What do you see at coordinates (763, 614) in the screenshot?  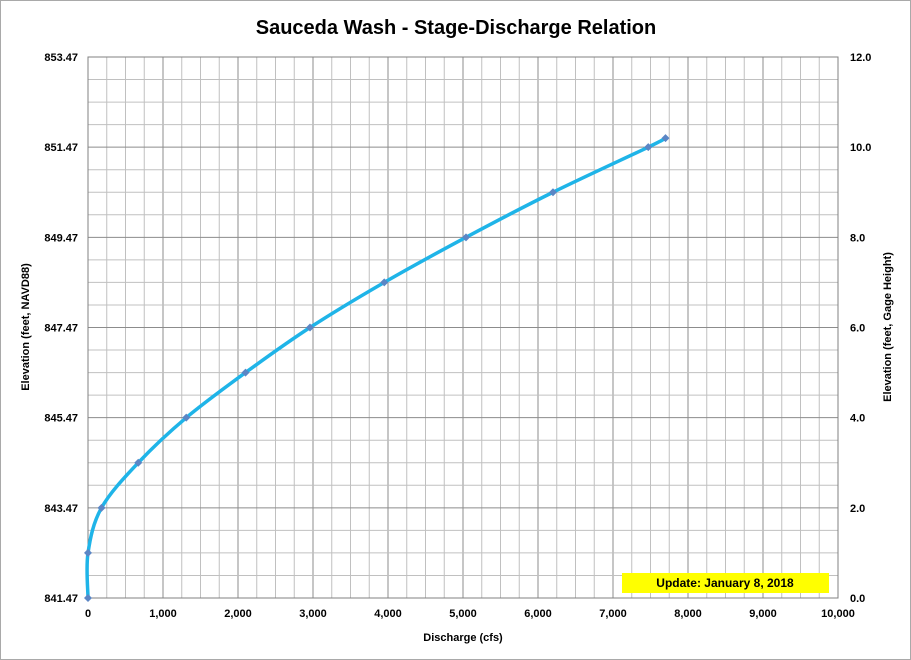 I see `x-tick-label: 9,000` at bounding box center [763, 614].